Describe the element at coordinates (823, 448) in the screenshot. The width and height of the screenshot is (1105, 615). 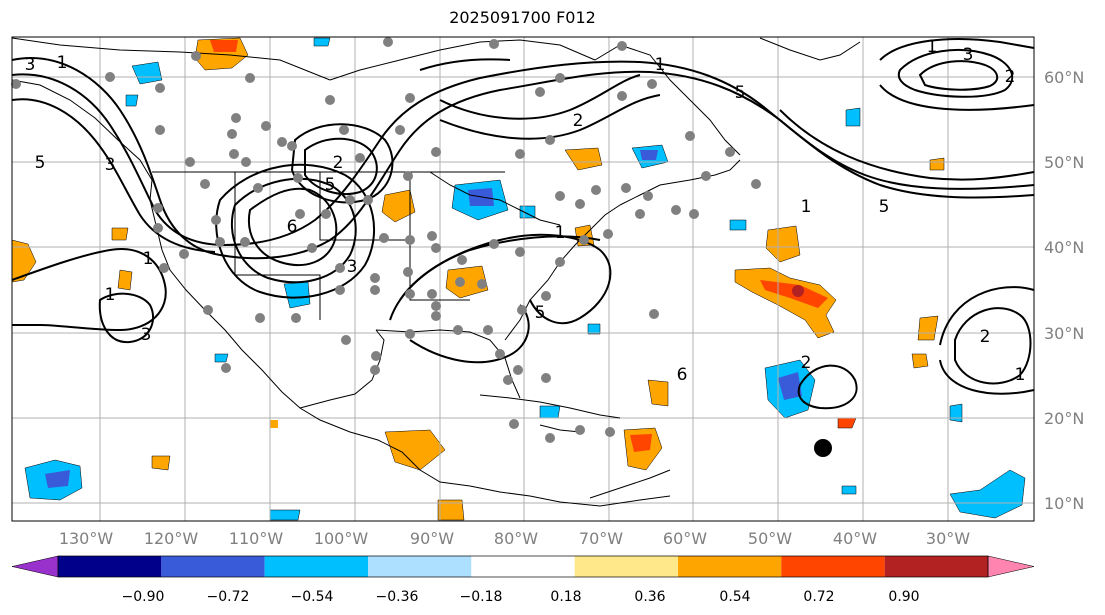
I see `storm-center-marker` at that location.